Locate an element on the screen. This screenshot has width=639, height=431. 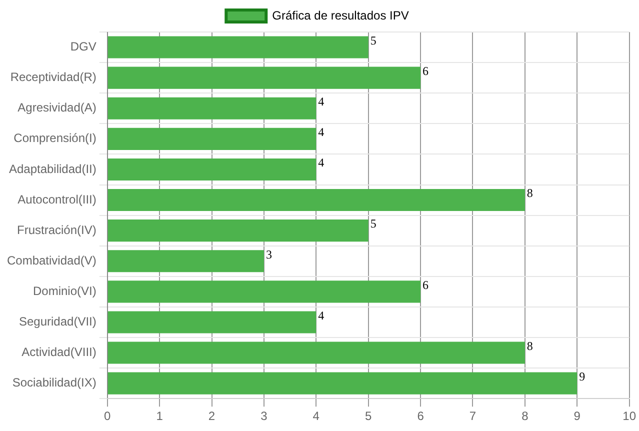
x-tick-label: 7 is located at coordinates (472, 416).